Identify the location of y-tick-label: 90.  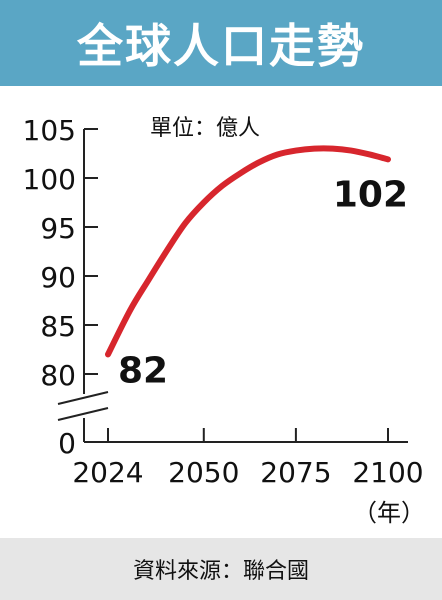
(58, 277).